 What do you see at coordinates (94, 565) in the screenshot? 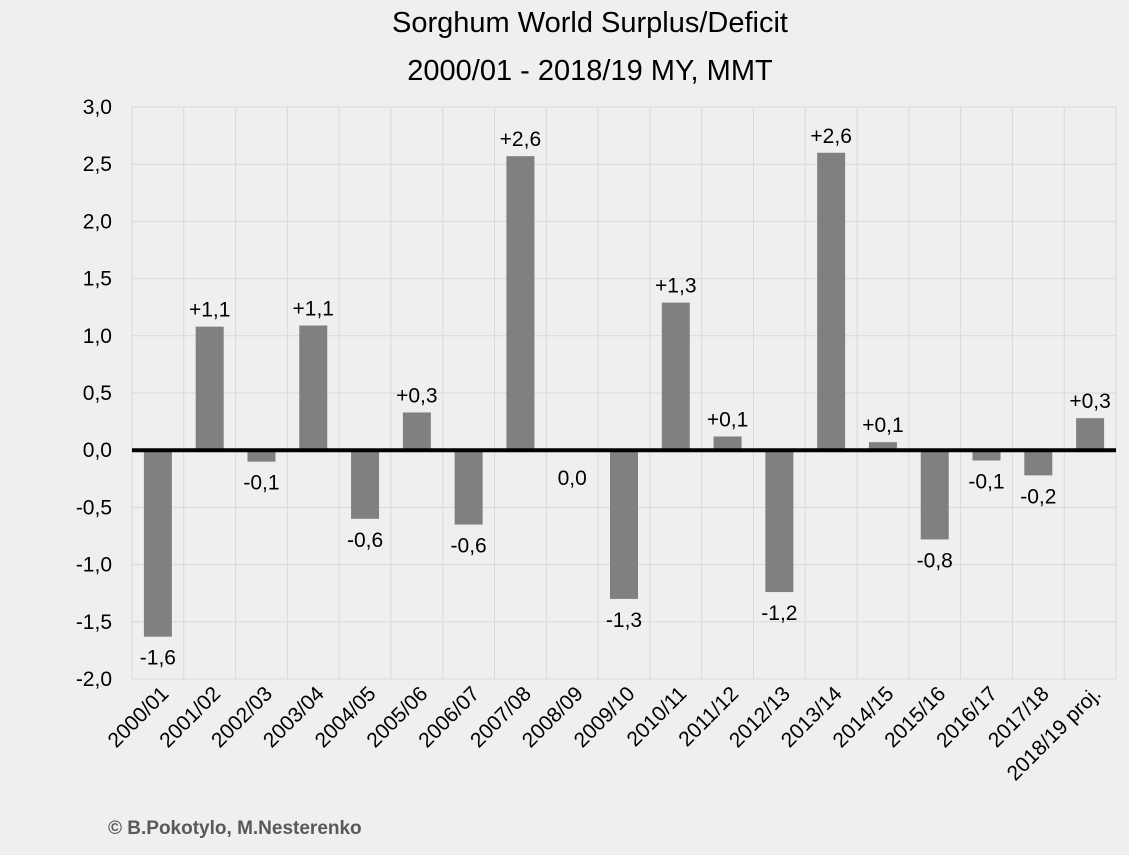
I see `y-tick-label: -1,0` at bounding box center [94, 565].